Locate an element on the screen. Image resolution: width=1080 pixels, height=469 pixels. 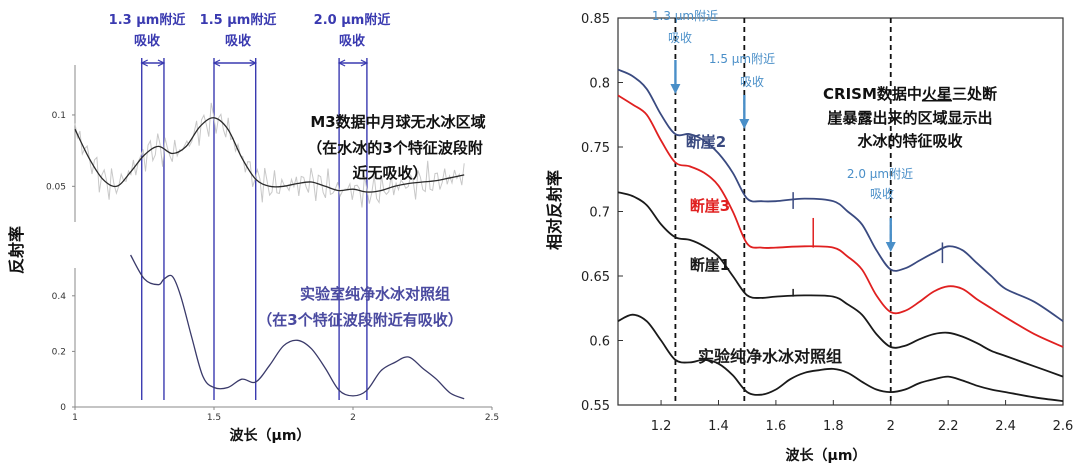
marker-label-3-line1: 2.0 μm附近 is located at coordinates (880, 174).